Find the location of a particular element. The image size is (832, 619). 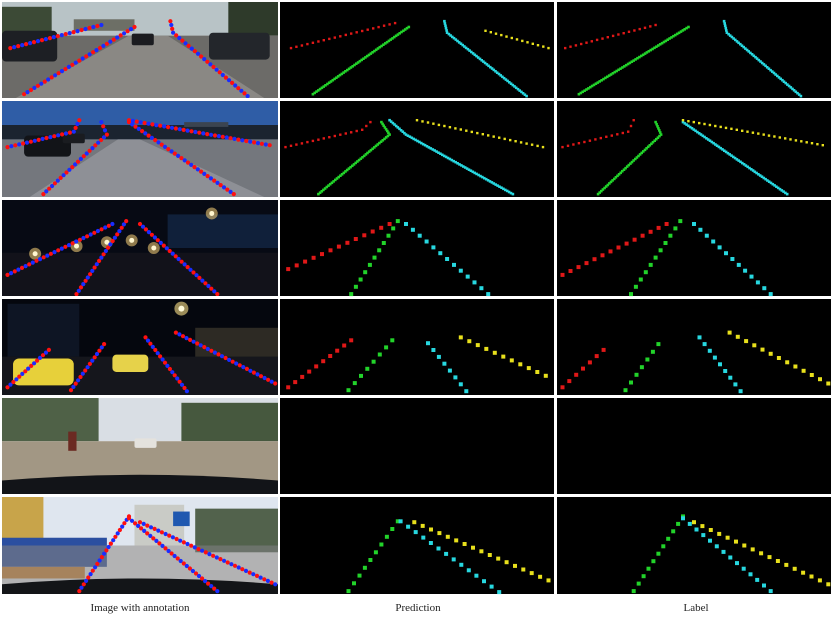

scene-image-city-night is located at coordinates (140, 248).